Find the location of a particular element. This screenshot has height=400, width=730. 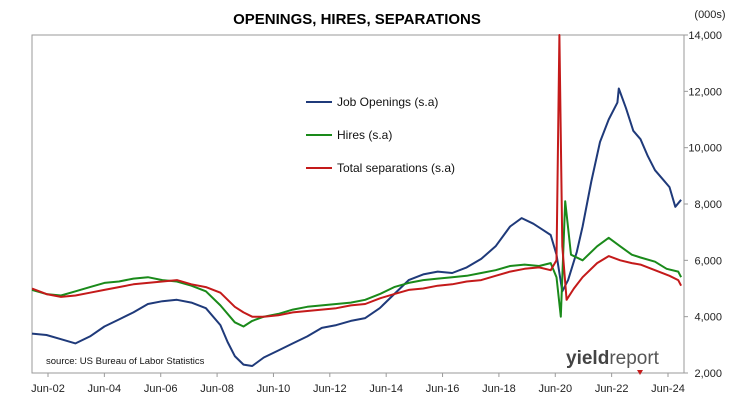

legend-label: Hires (s.a) is located at coordinates (364, 135).